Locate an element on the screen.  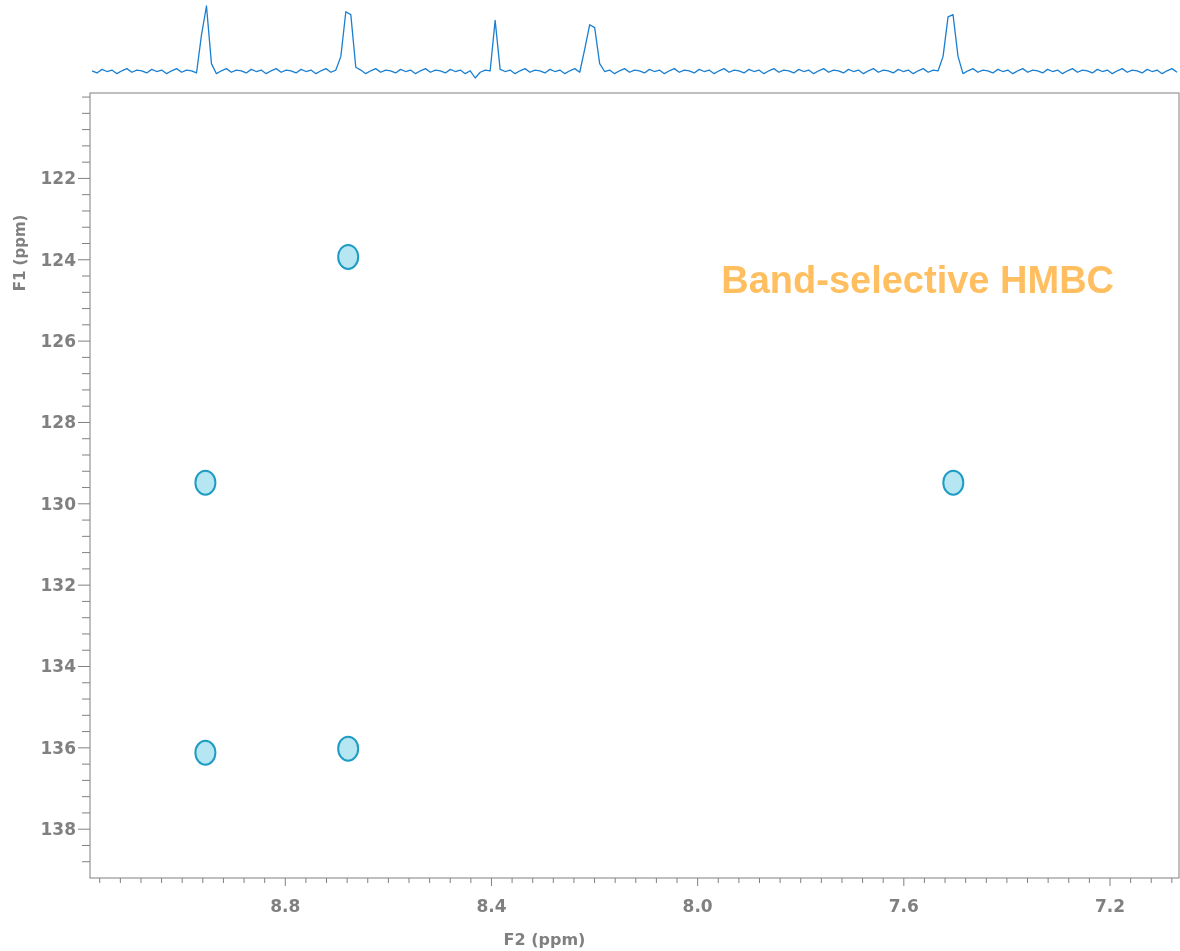
x-tick-label: 8.4 is located at coordinates (491, 906).